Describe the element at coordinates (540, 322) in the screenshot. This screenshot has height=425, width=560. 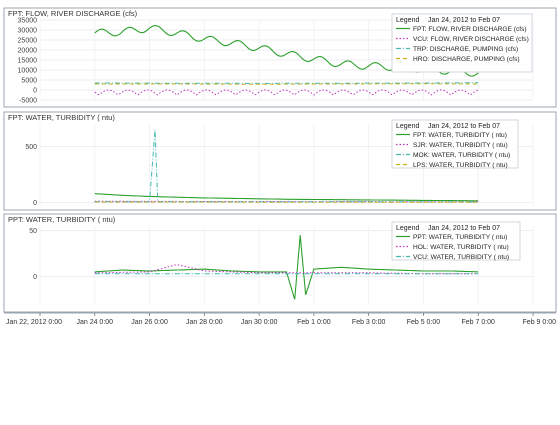
I see `x-tick-label: Feb 9 0:00` at that location.